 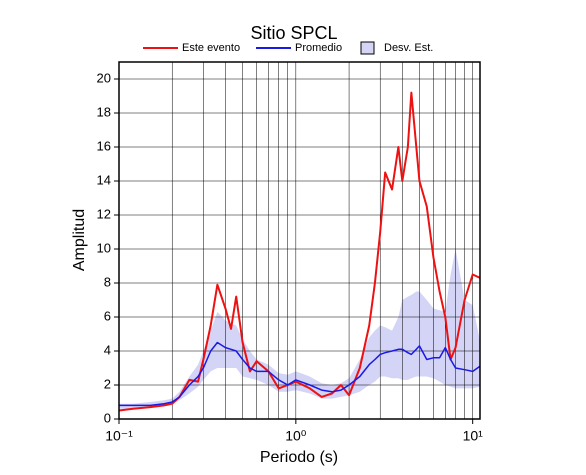 What do you see at coordinates (107, 315) in the screenshot?
I see `y-tick-label: 6` at bounding box center [107, 315].